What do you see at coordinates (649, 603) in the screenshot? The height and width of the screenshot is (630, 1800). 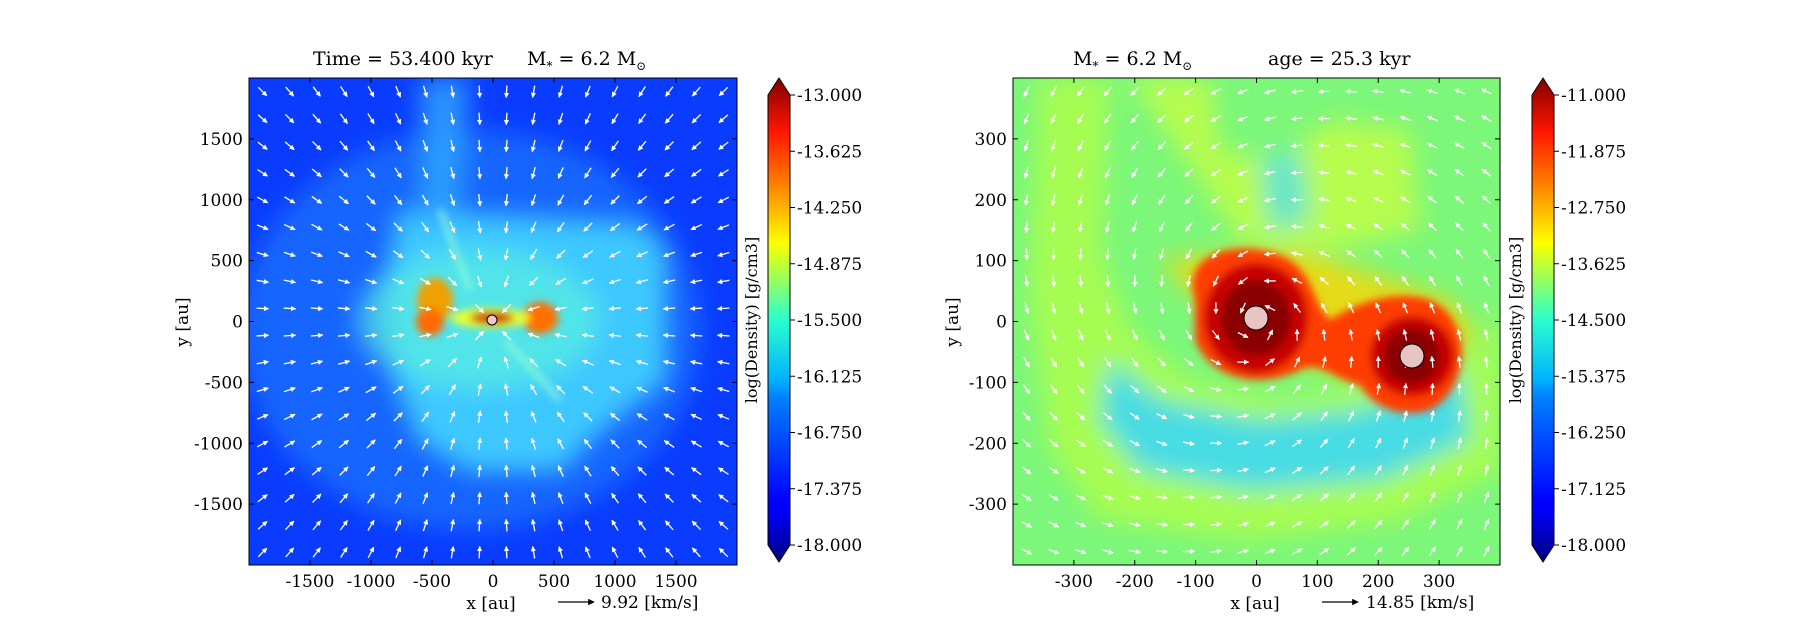 I see `left-quiver-key-label: 9.92 [km/s]` at bounding box center [649, 603].